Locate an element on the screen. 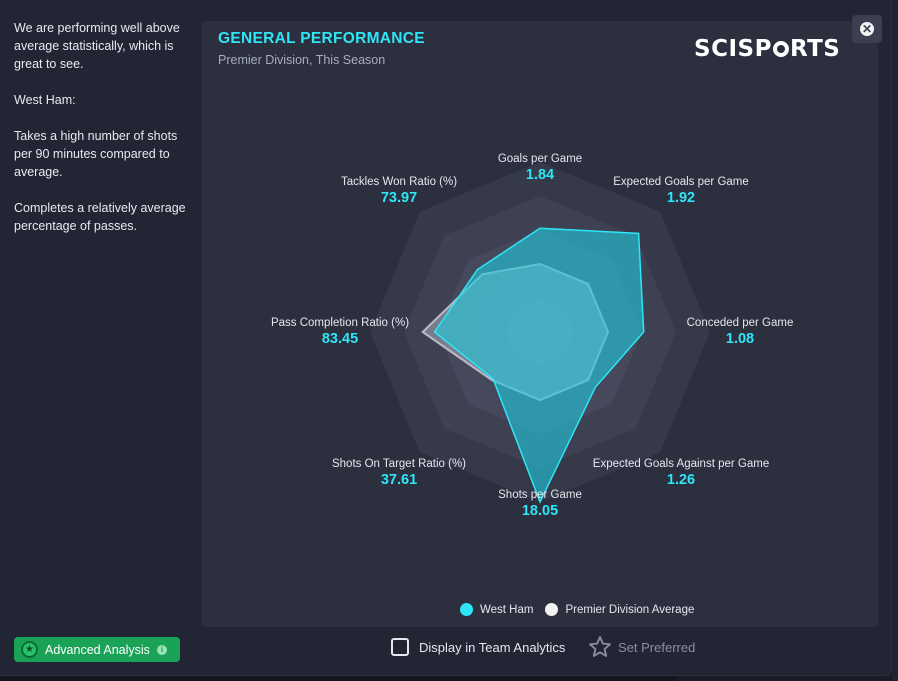 The image size is (898, 681). close-icon: ✕ is located at coordinates (867, 29).